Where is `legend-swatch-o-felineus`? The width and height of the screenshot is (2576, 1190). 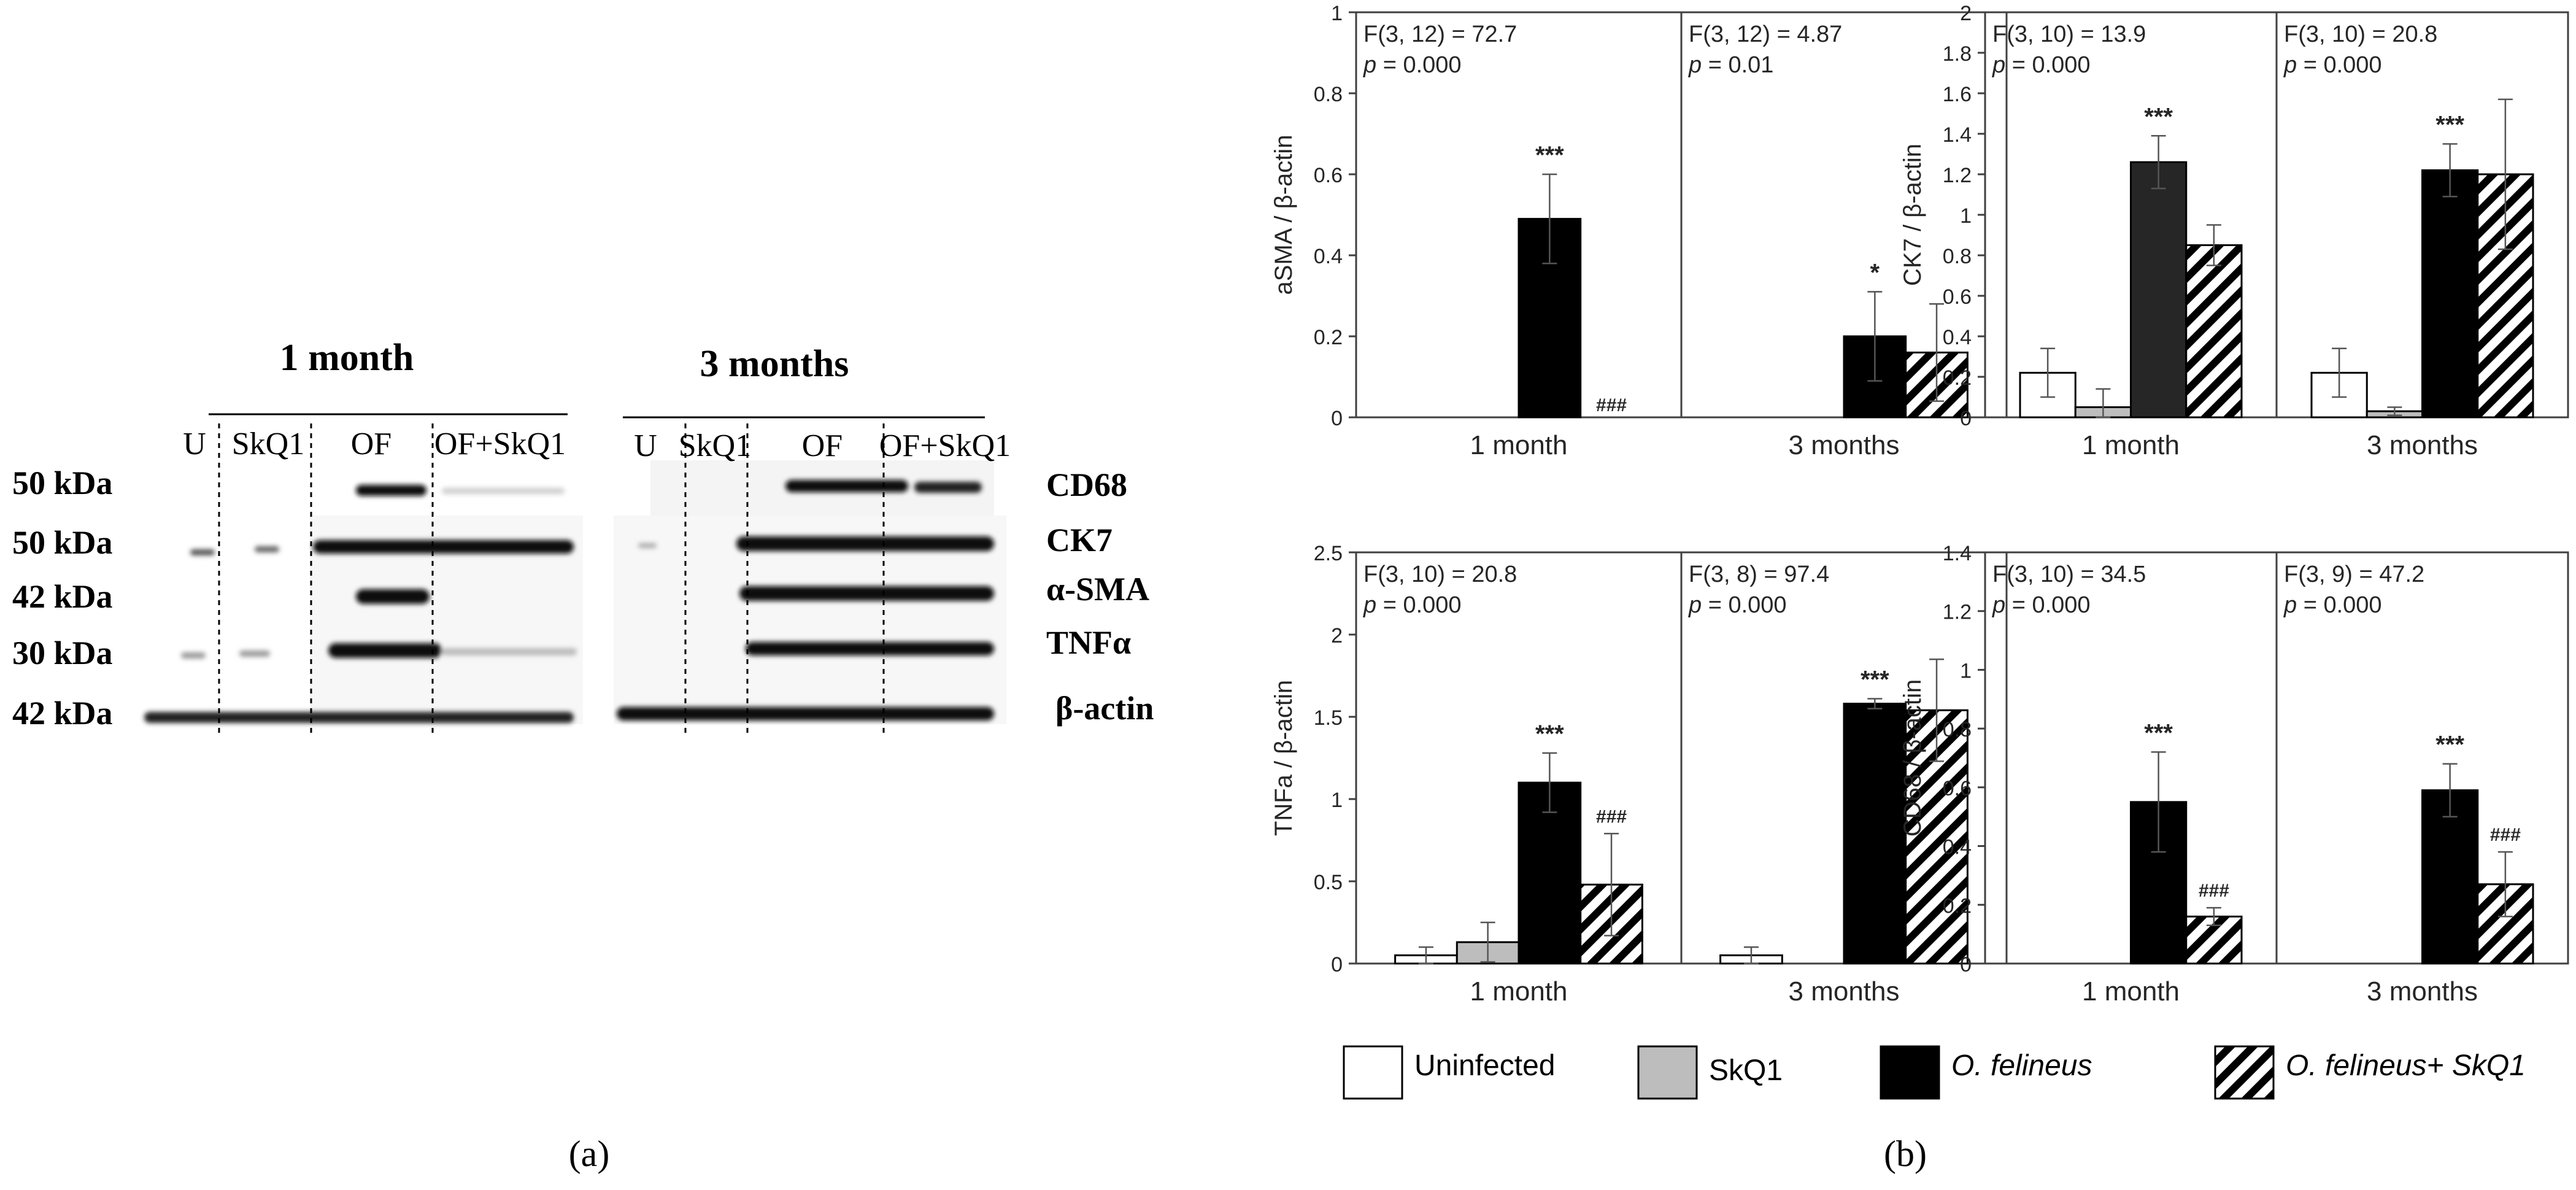
legend-swatch-o-felineus is located at coordinates (1910, 1072).